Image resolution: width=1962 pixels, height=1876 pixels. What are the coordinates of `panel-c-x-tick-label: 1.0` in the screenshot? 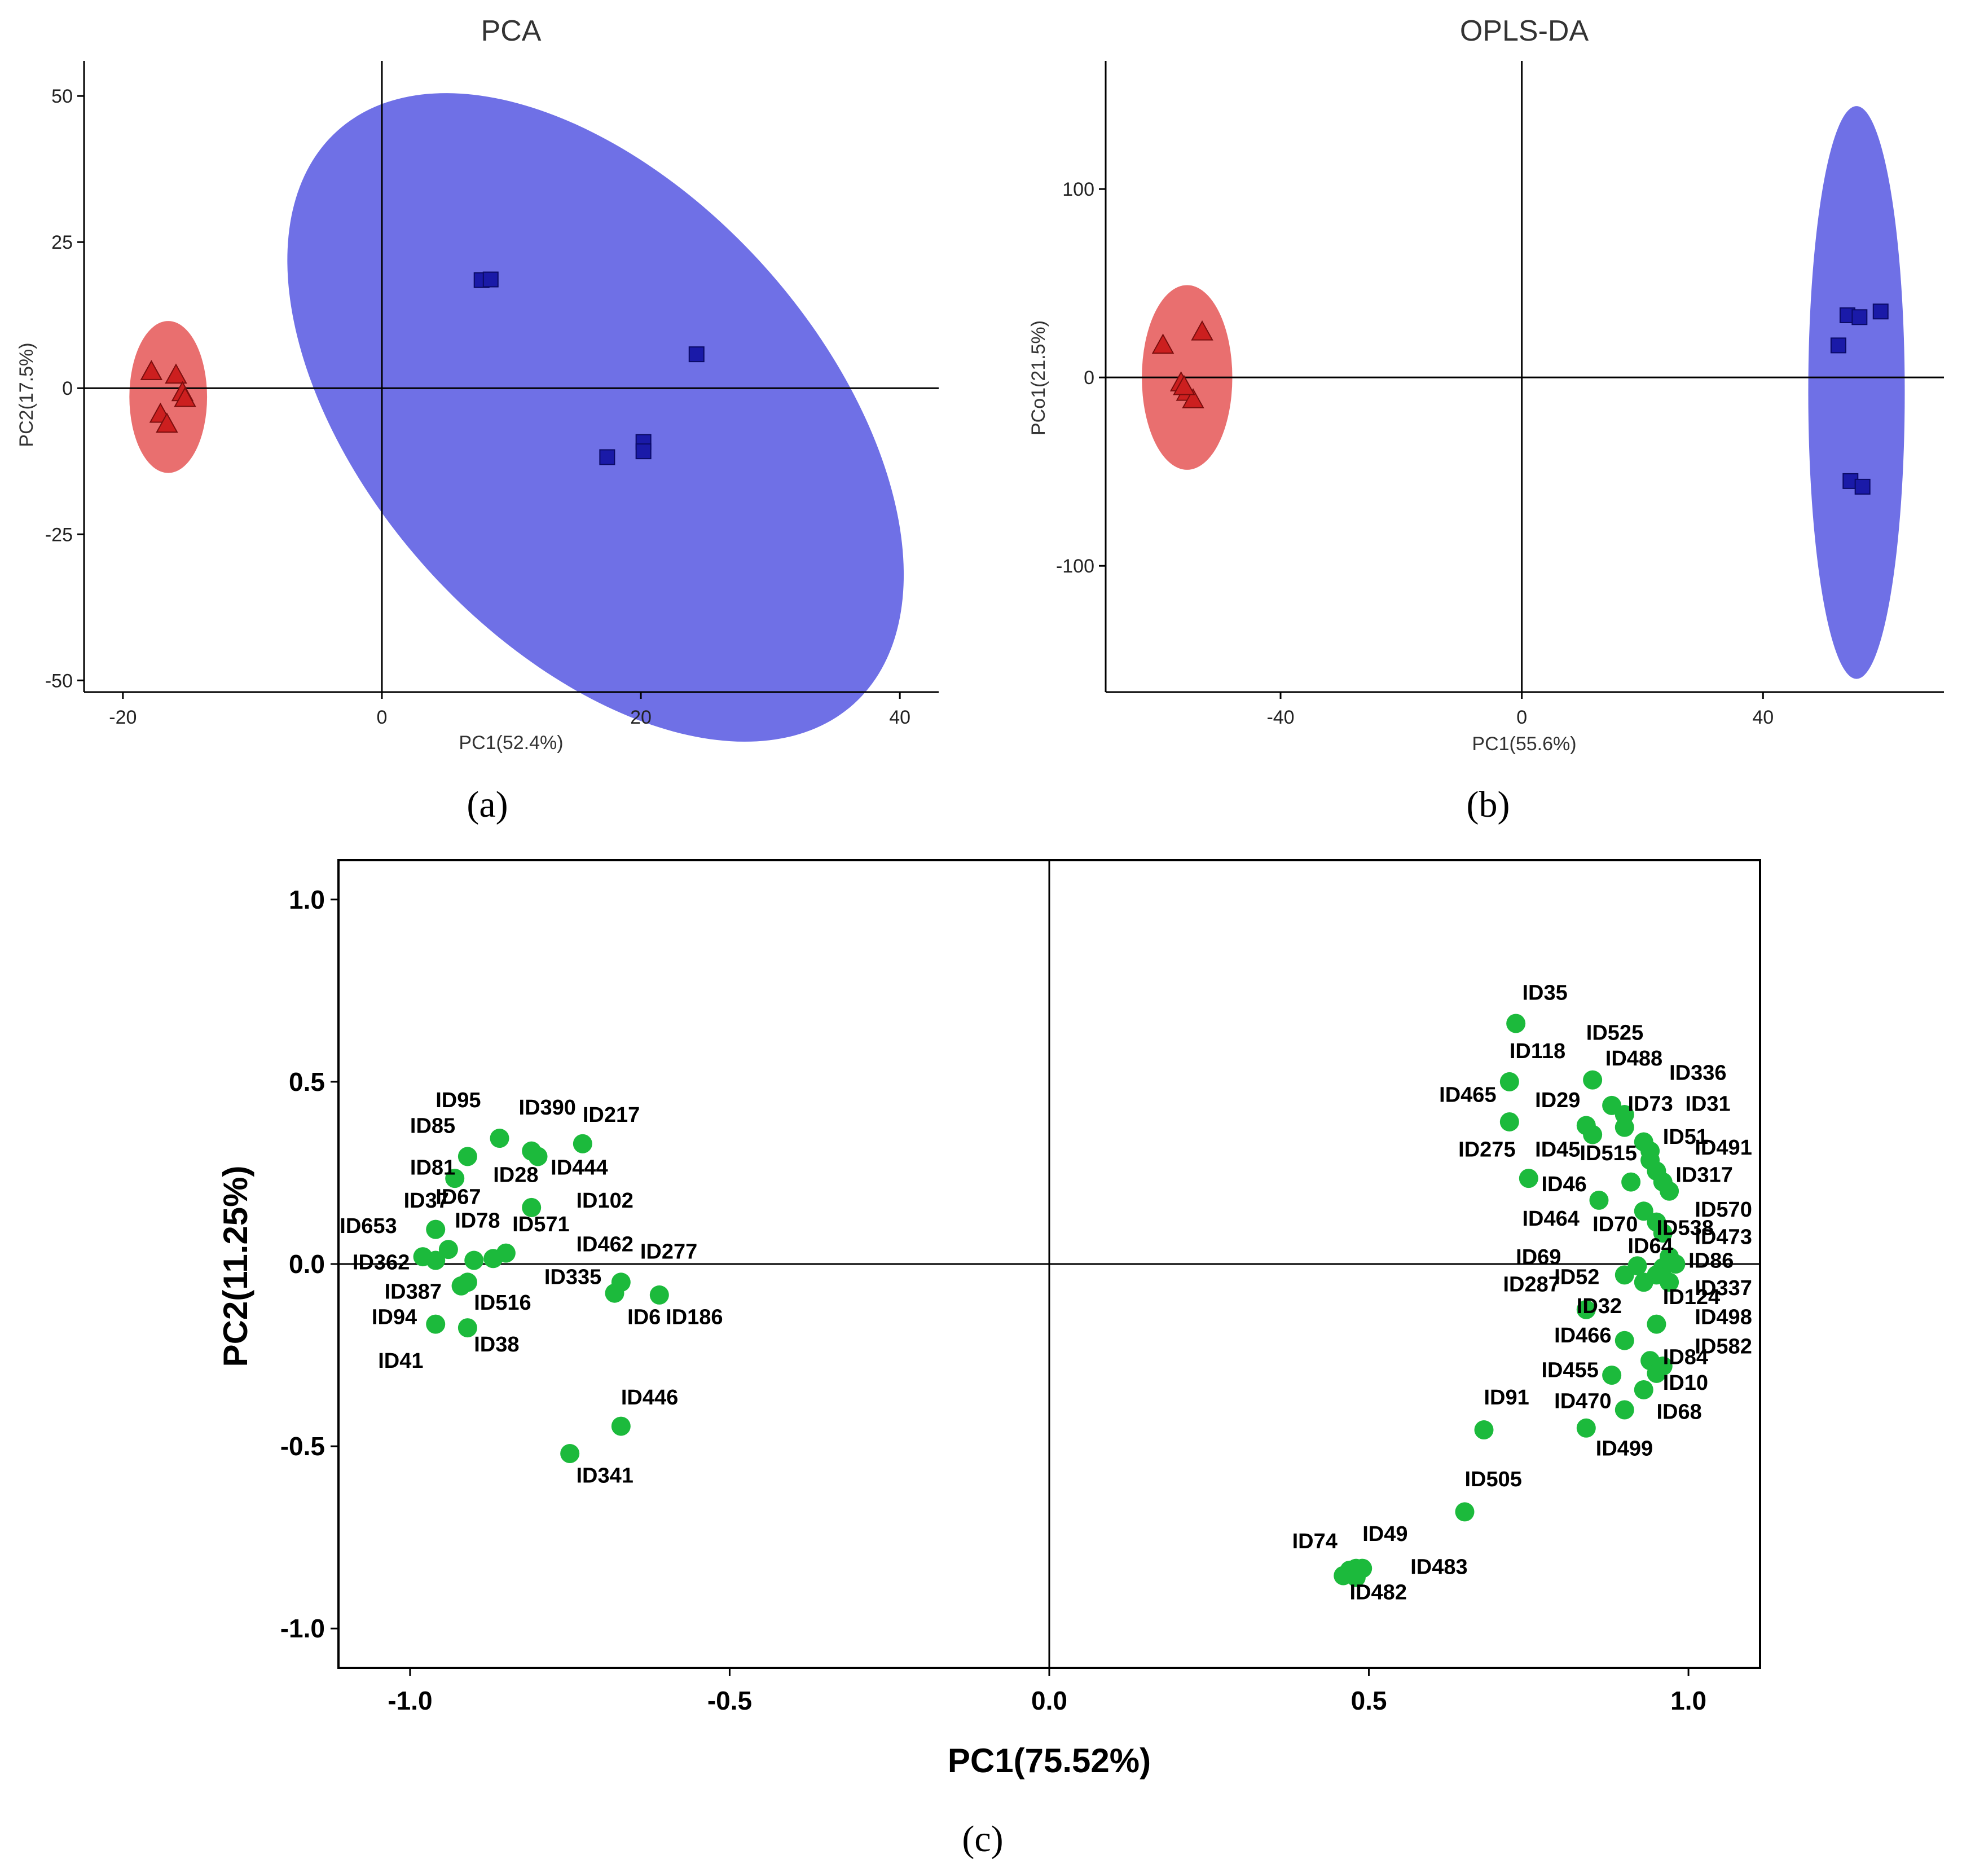 It's located at (1688, 1700).